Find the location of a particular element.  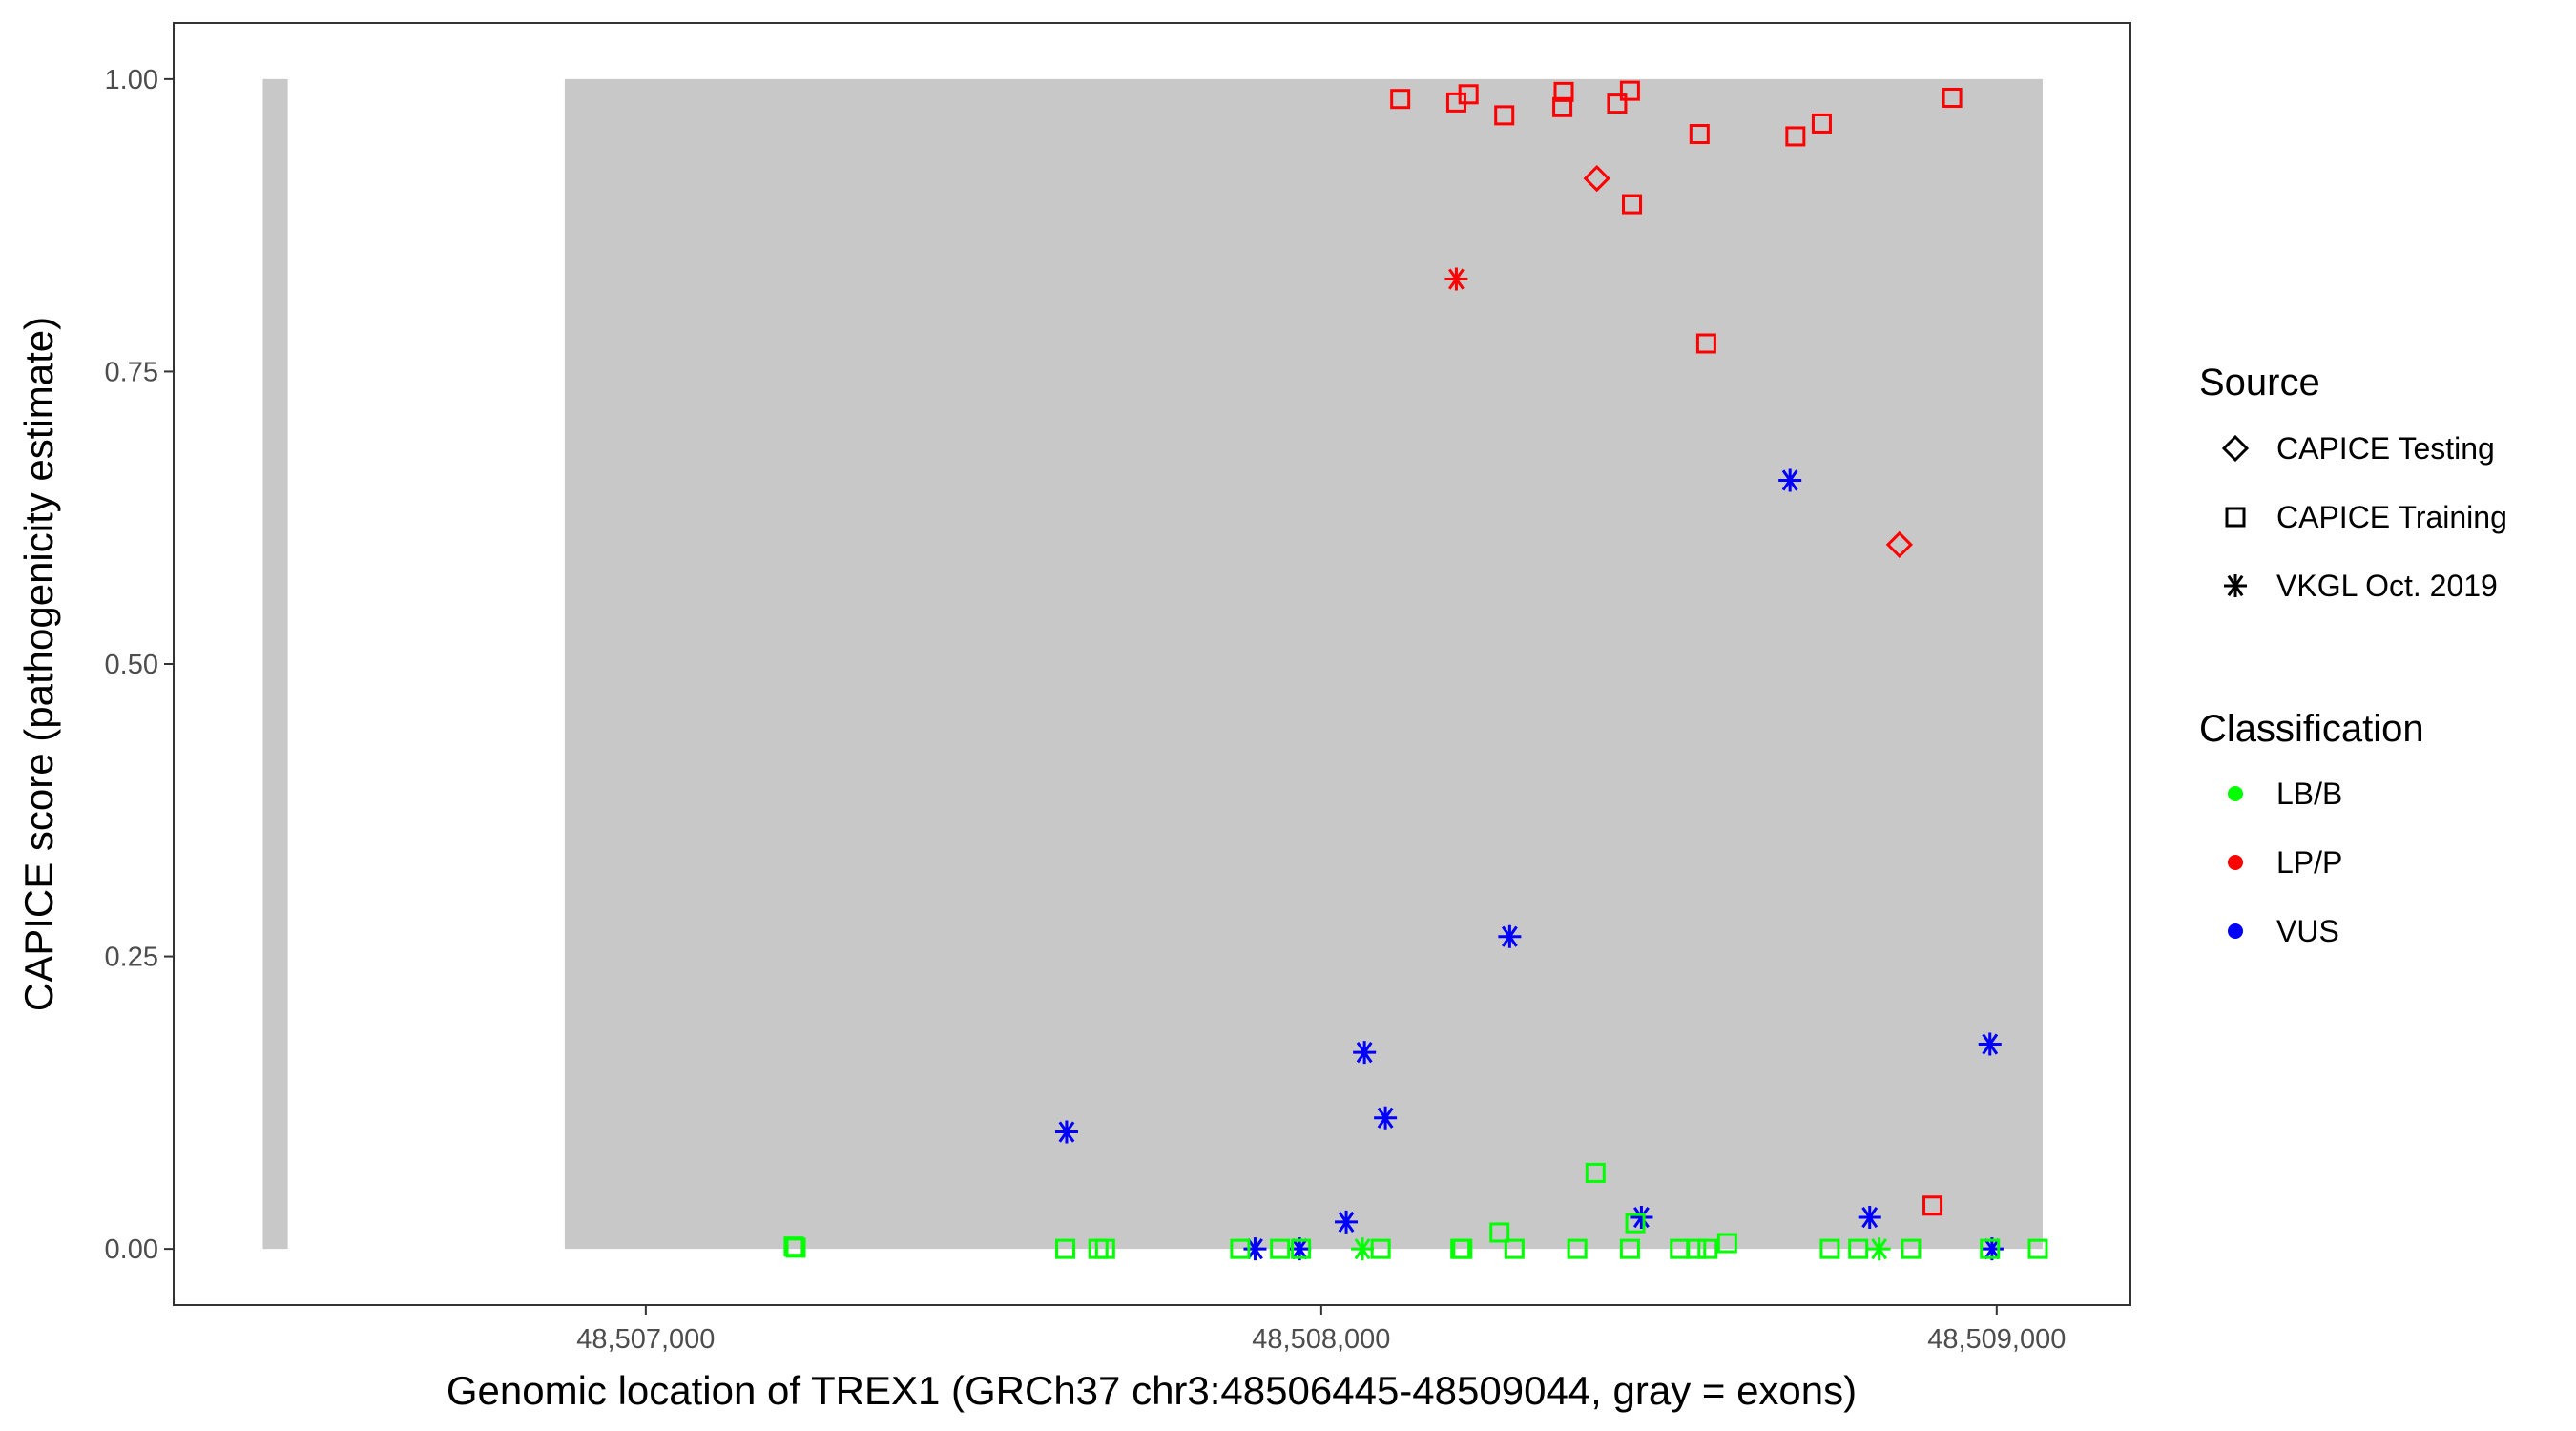

legend-label: VUS is located at coordinates (2307, 931).